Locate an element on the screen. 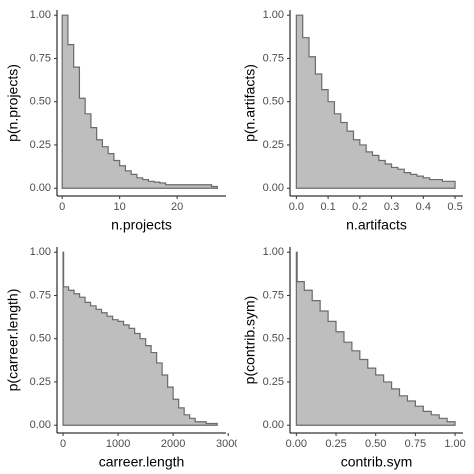  x-tick-label: 0.3 is located at coordinates (391, 207).